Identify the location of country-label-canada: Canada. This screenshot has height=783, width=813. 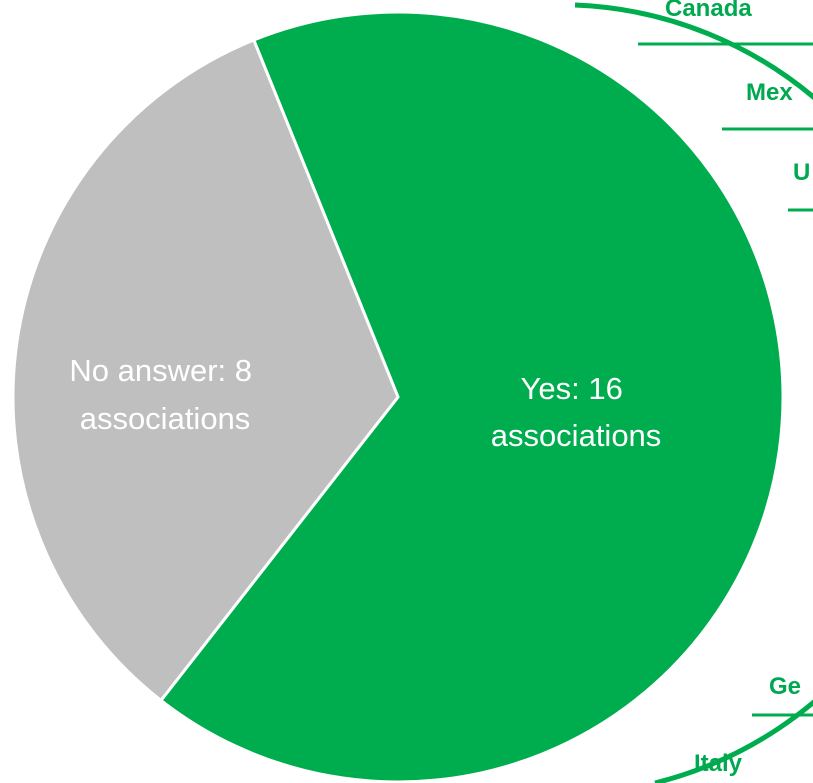
(708, 11).